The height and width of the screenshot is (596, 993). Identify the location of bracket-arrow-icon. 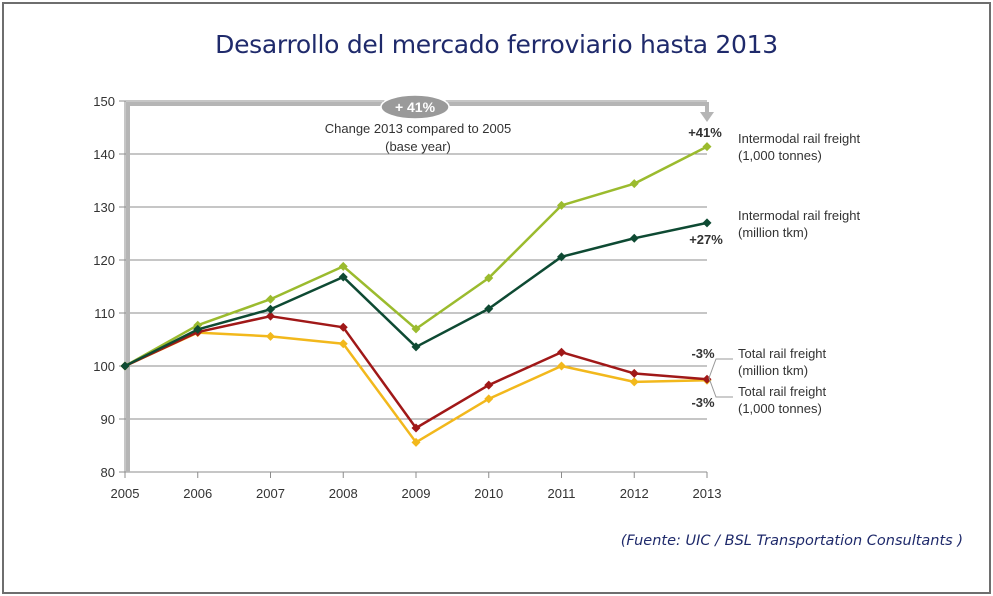
(707, 117).